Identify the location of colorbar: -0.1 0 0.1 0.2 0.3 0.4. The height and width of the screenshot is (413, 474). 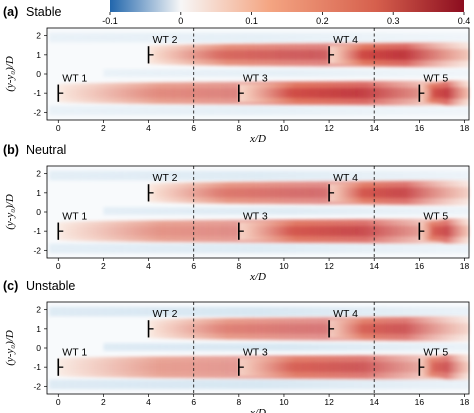
(286, 13).